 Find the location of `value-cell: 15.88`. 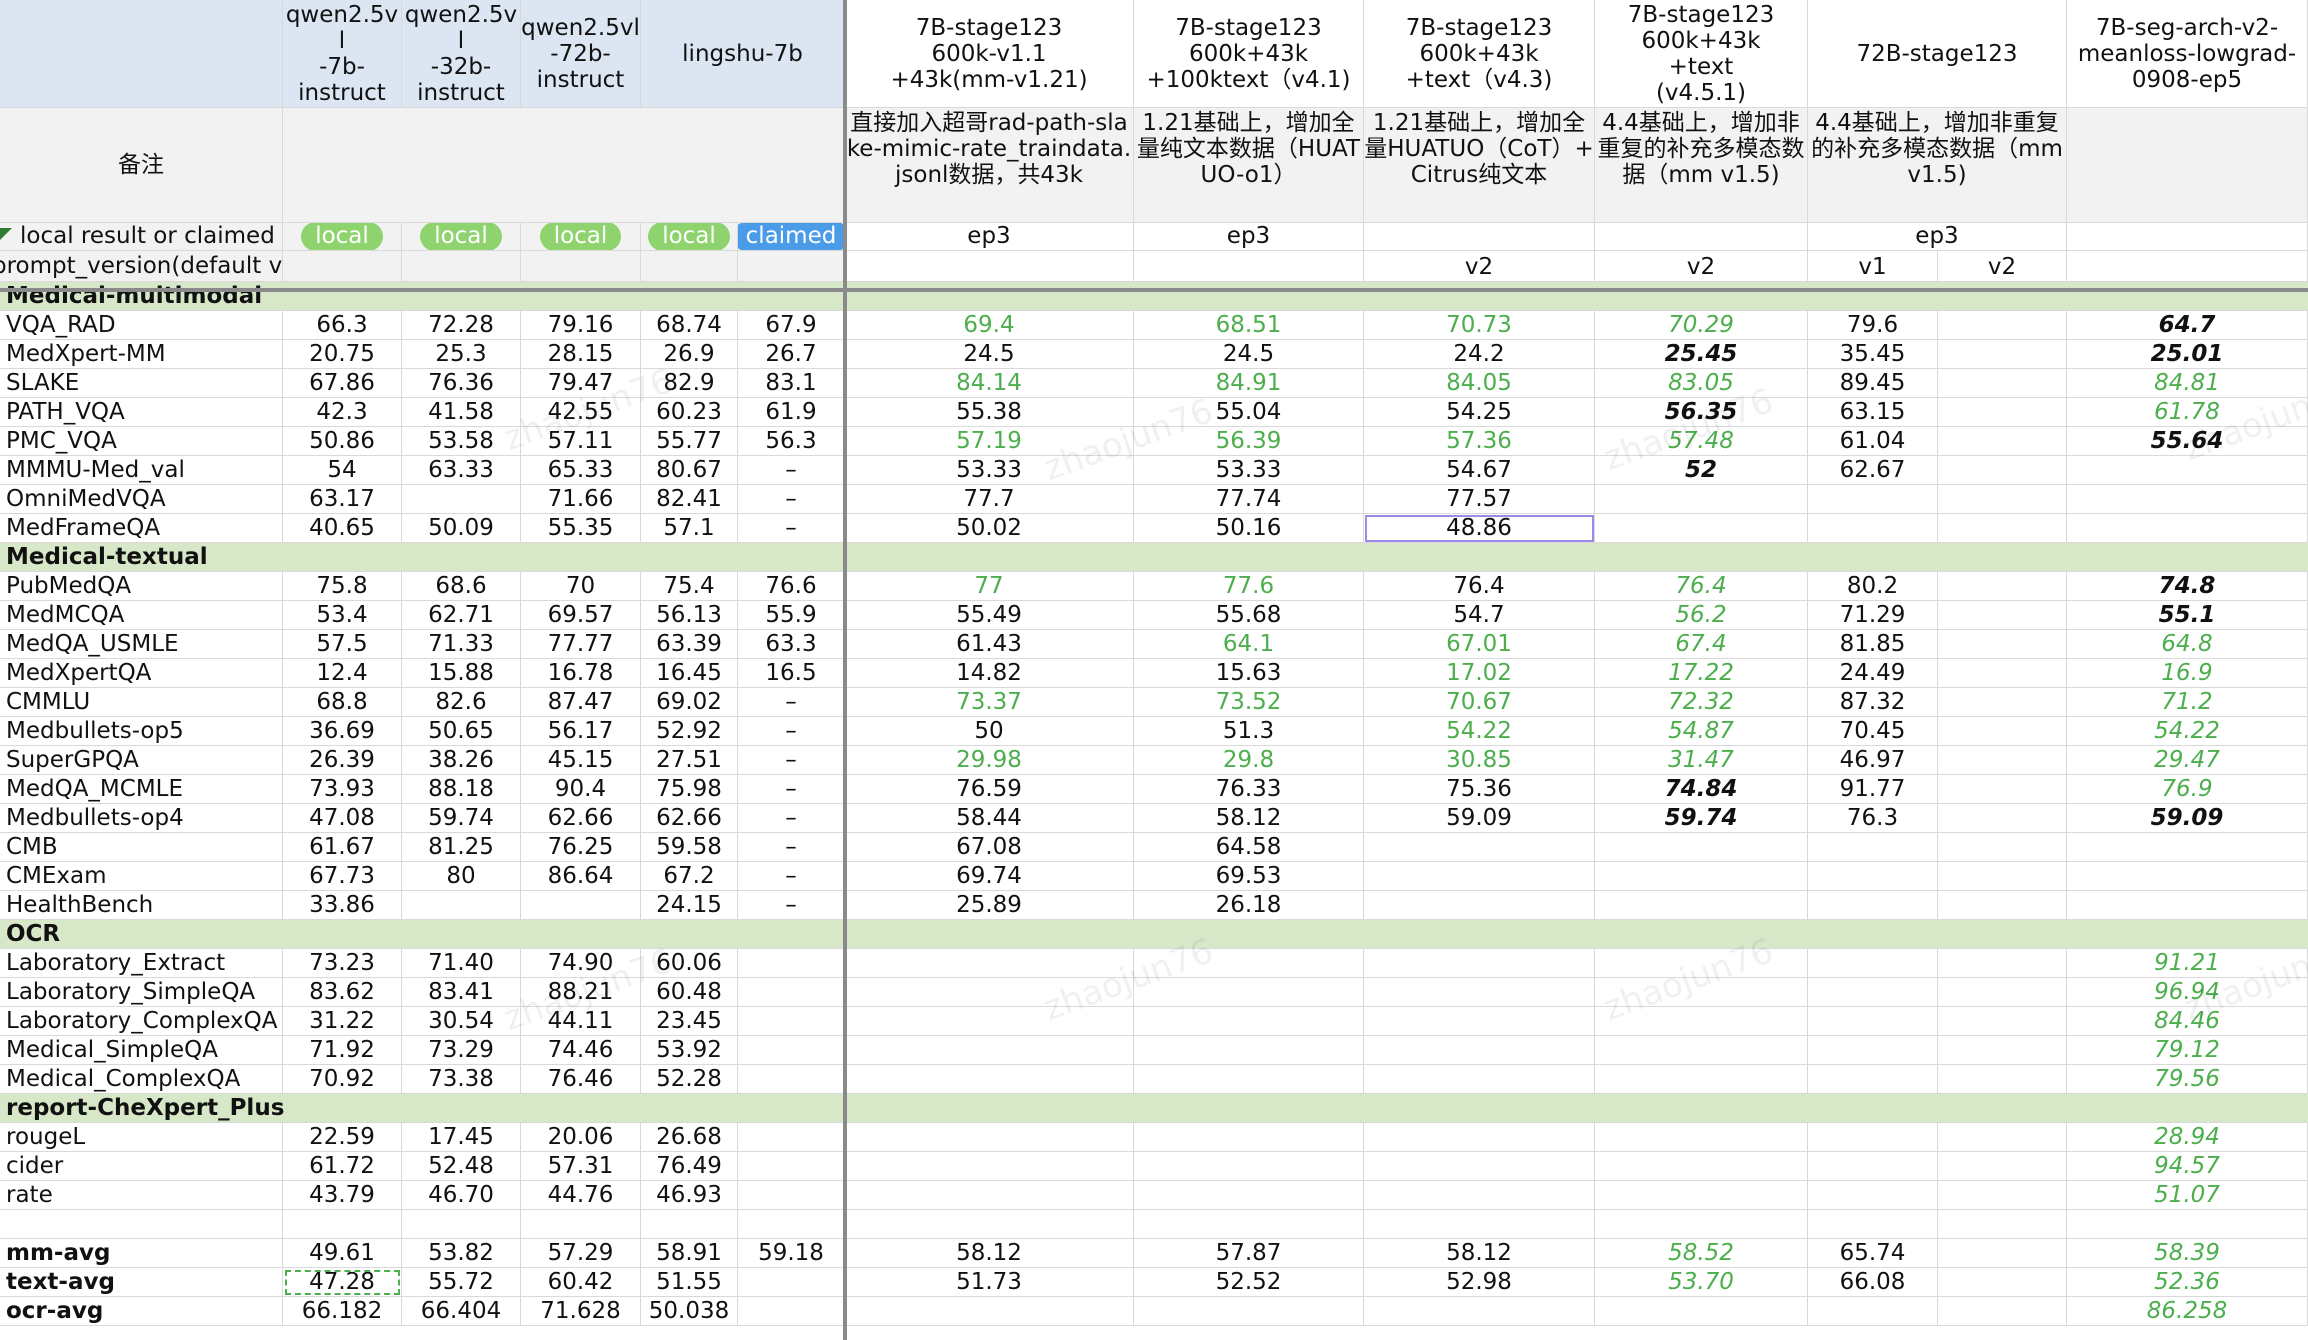

value-cell: 15.88 is located at coordinates (461, 673).